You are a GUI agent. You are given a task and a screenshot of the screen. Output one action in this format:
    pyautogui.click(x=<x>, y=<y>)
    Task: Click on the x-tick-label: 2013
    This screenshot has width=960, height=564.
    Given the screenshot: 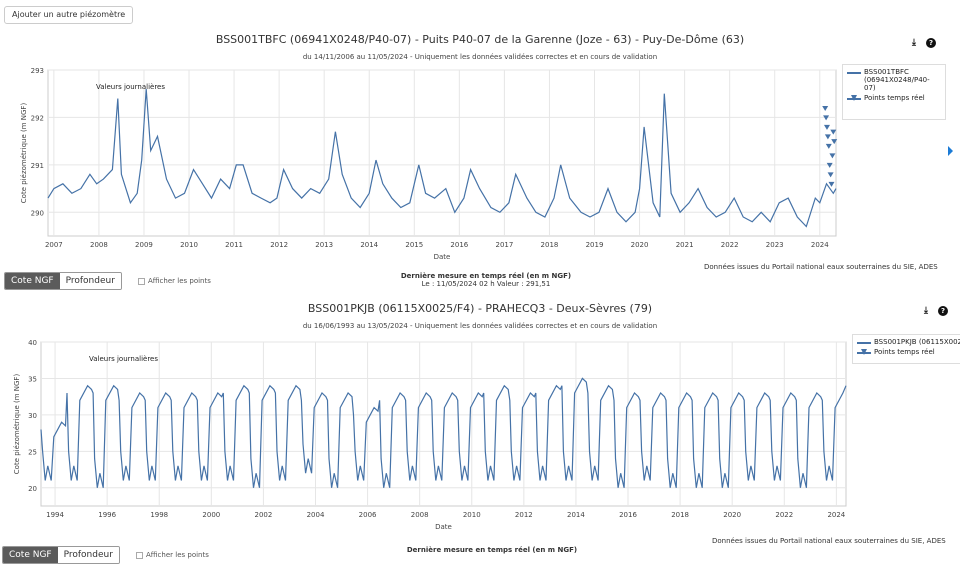 What is the action you would take?
    pyautogui.click(x=324, y=245)
    